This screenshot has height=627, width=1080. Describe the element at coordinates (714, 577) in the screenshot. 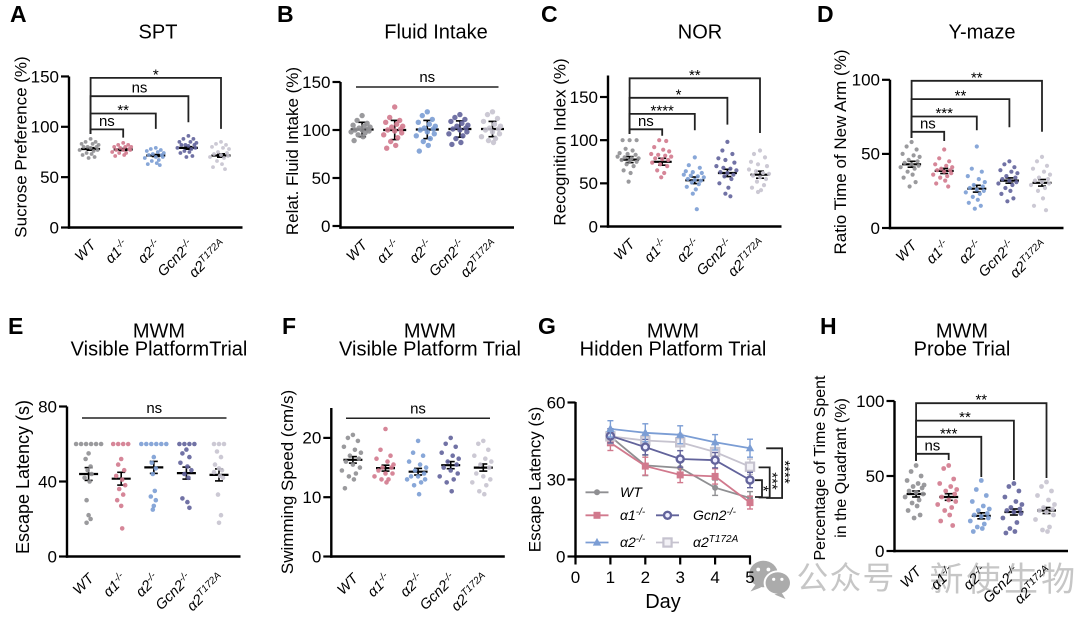

I see `svg-text: 4` at that location.